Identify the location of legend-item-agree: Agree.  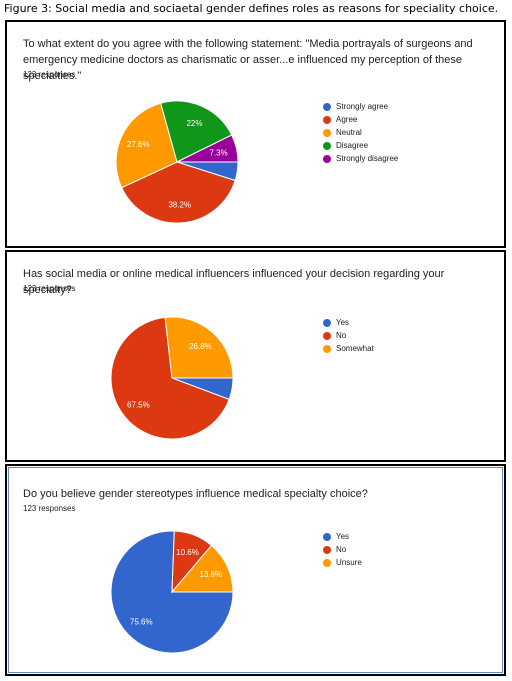
(360, 119).